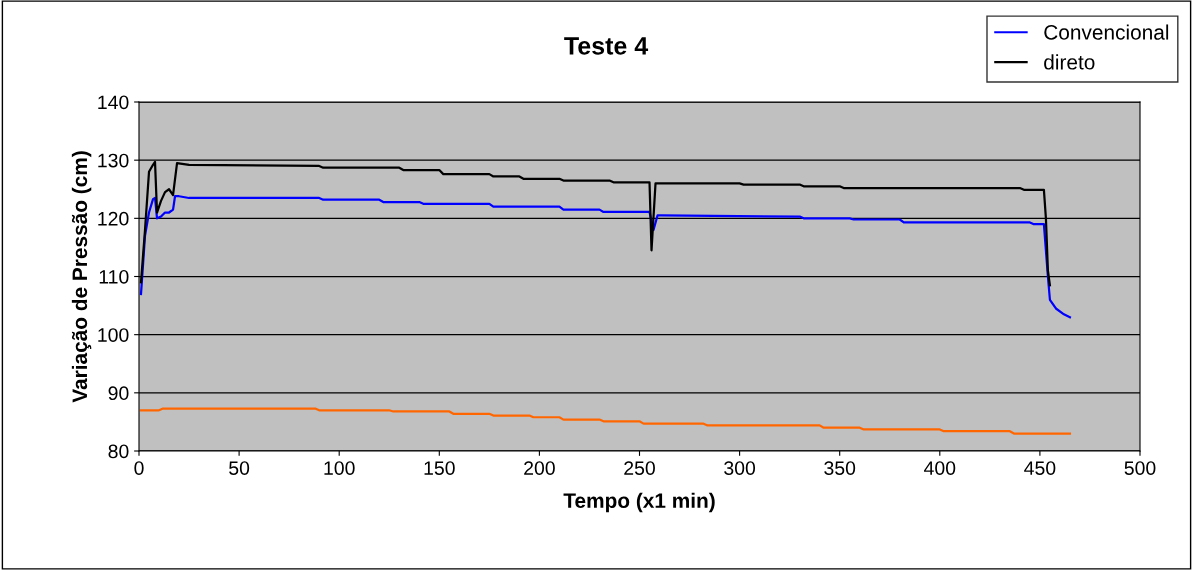 The width and height of the screenshot is (1193, 570). What do you see at coordinates (605, 421) in the screenshot?
I see `line-series` at bounding box center [605, 421].